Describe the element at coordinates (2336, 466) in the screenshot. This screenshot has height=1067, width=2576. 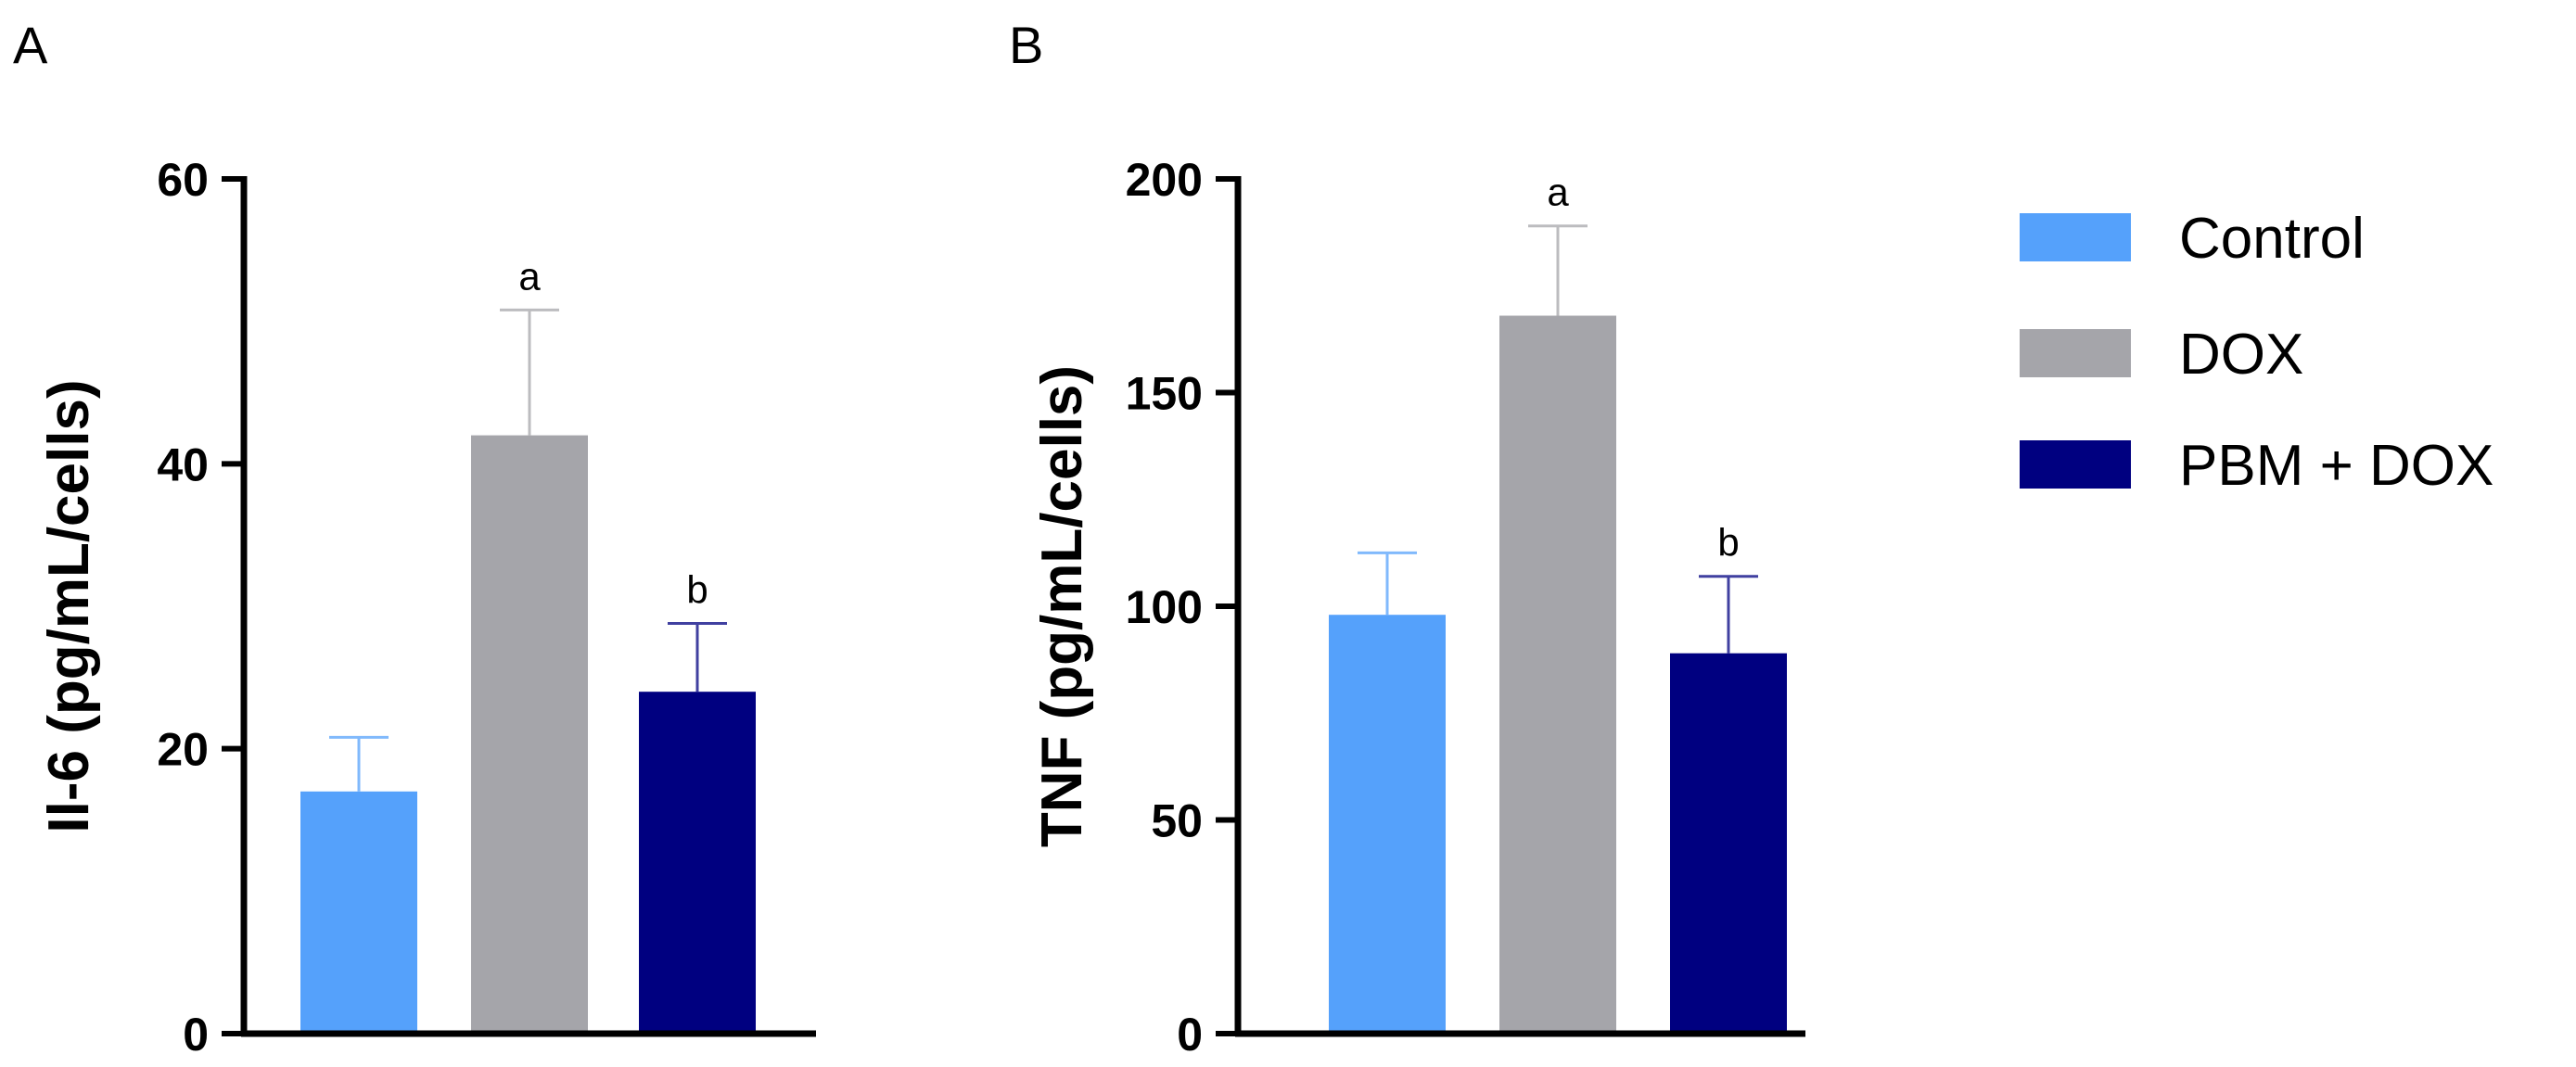
I see `legend-label: PBM + DOX` at that location.